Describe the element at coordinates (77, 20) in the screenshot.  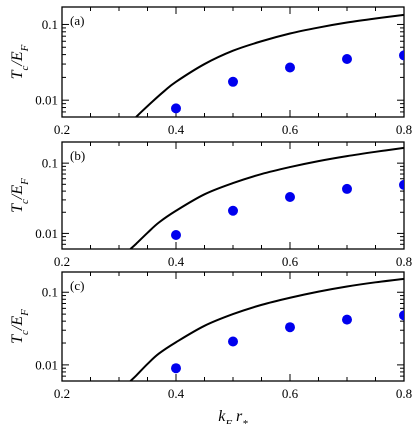
I see `panel-label: (a)` at that location.